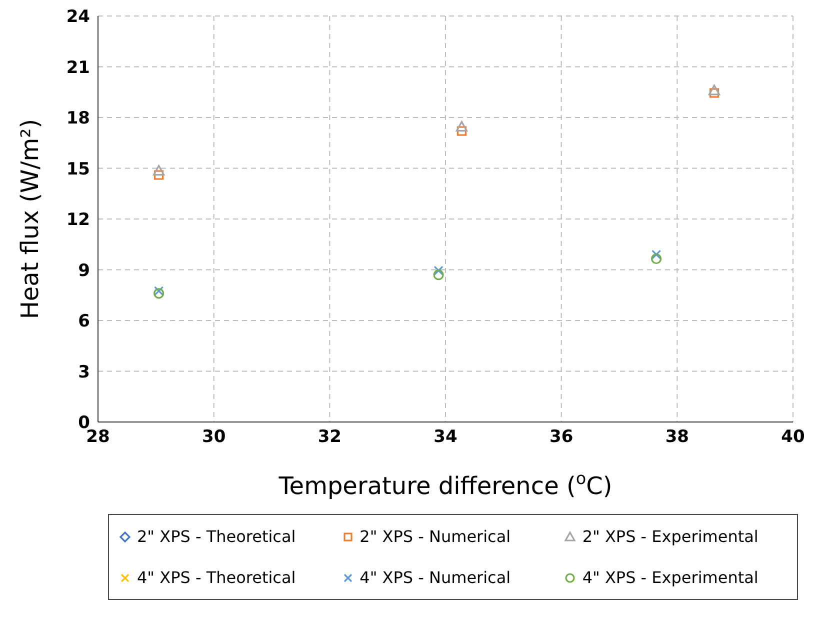 The height and width of the screenshot is (639, 825). What do you see at coordinates (78, 220) in the screenshot?
I see `y-tick-label: 12` at bounding box center [78, 220].